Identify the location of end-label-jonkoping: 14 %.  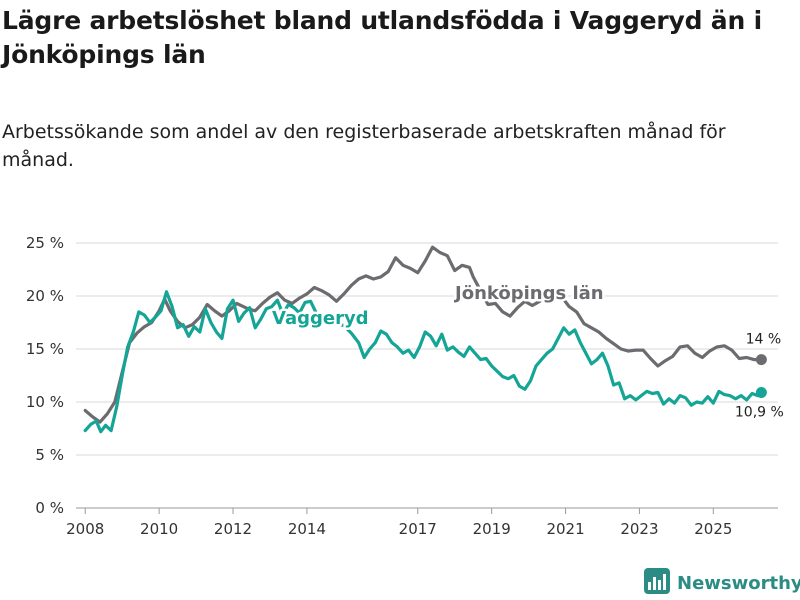
(764, 340).